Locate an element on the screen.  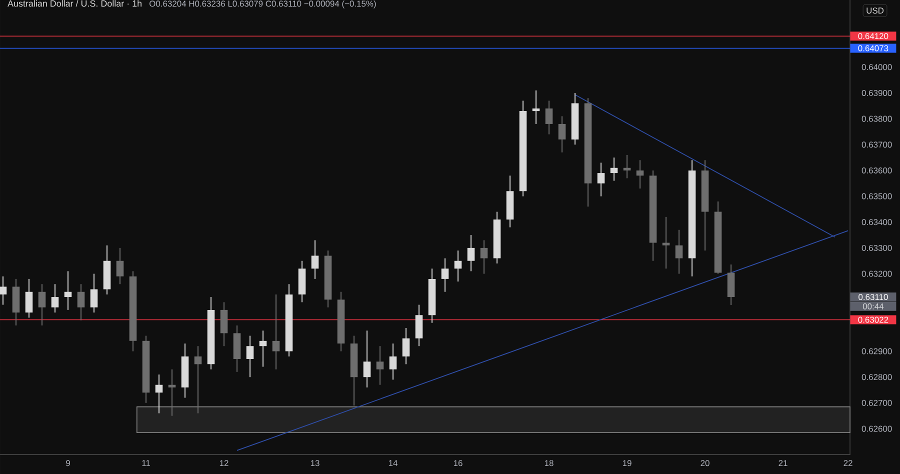
x-tick-label: 22 is located at coordinates (848, 463).